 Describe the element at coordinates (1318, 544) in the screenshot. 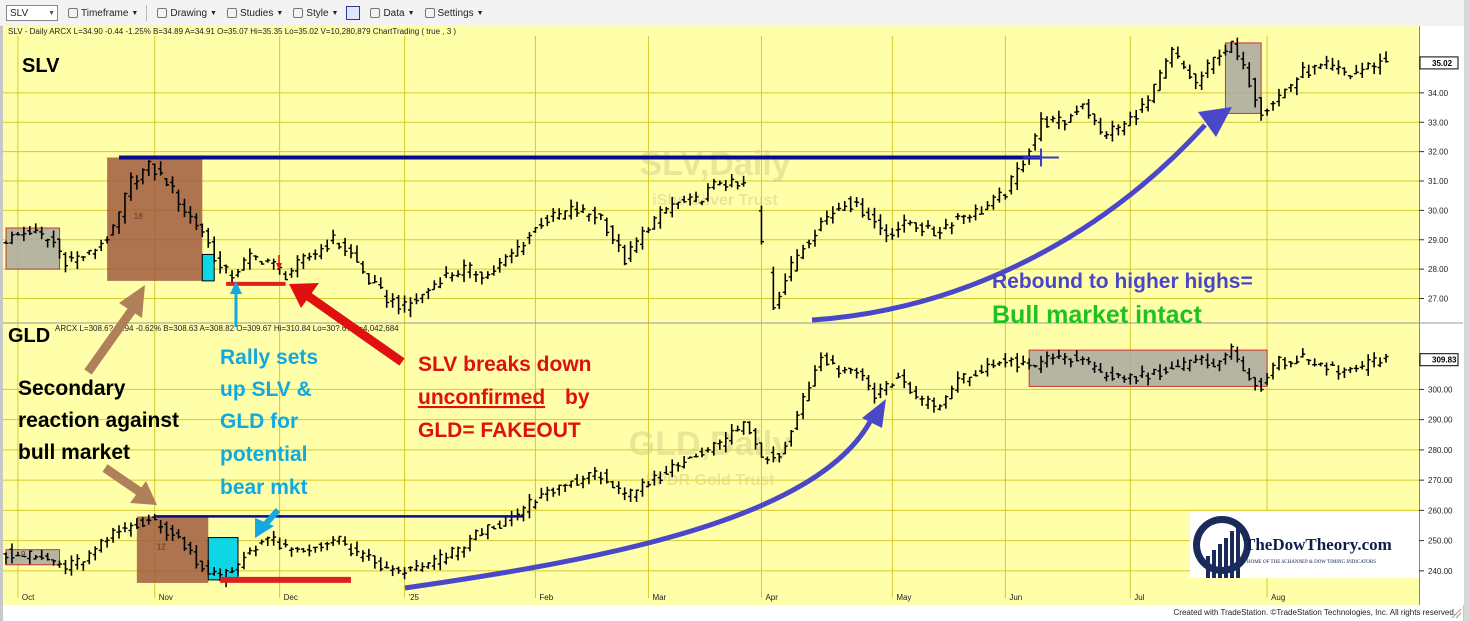

I see `logo-name: TheDowTheory.com` at that location.